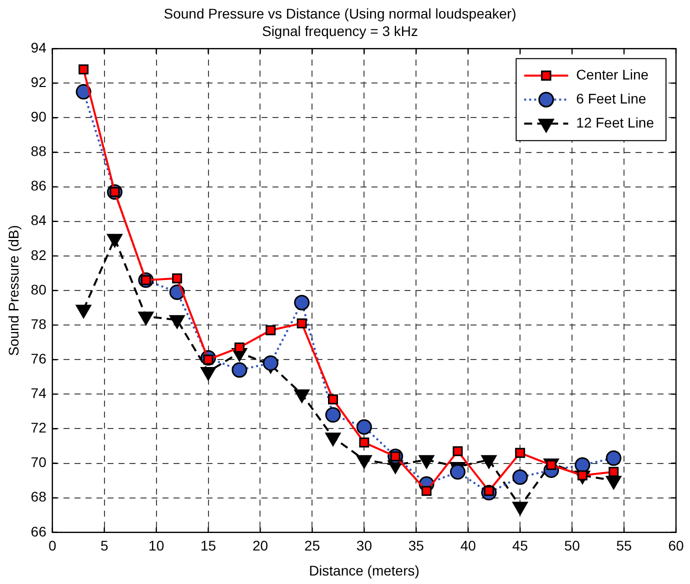 This screenshot has width=690, height=584. I want to click on y-tick-label: 90, so click(38, 116).